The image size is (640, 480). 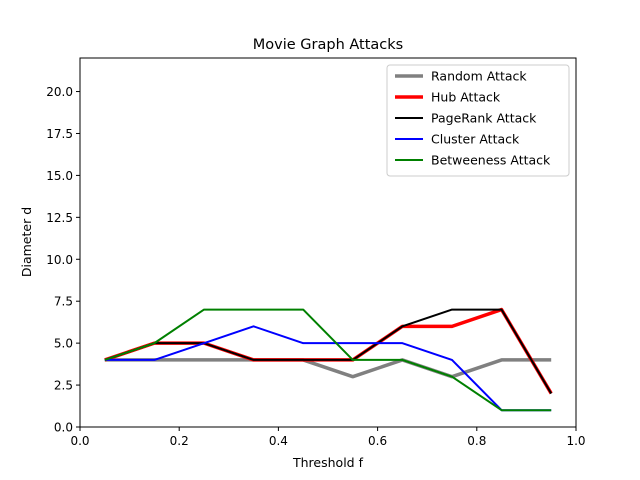 What do you see at coordinates (476, 441) in the screenshot?
I see `x-tick-label: 0.8` at bounding box center [476, 441].